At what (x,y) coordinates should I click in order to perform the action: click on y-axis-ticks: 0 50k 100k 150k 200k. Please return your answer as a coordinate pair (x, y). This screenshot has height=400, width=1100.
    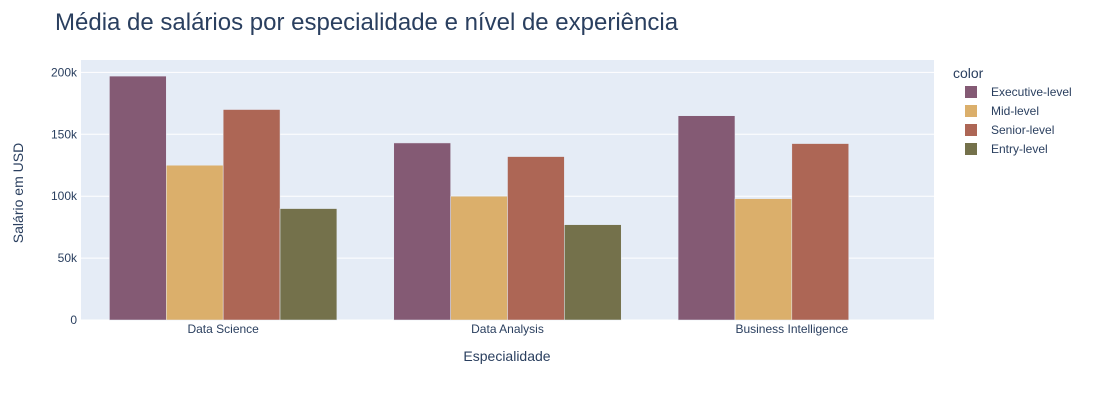
    Looking at the image, I should click on (64, 196).